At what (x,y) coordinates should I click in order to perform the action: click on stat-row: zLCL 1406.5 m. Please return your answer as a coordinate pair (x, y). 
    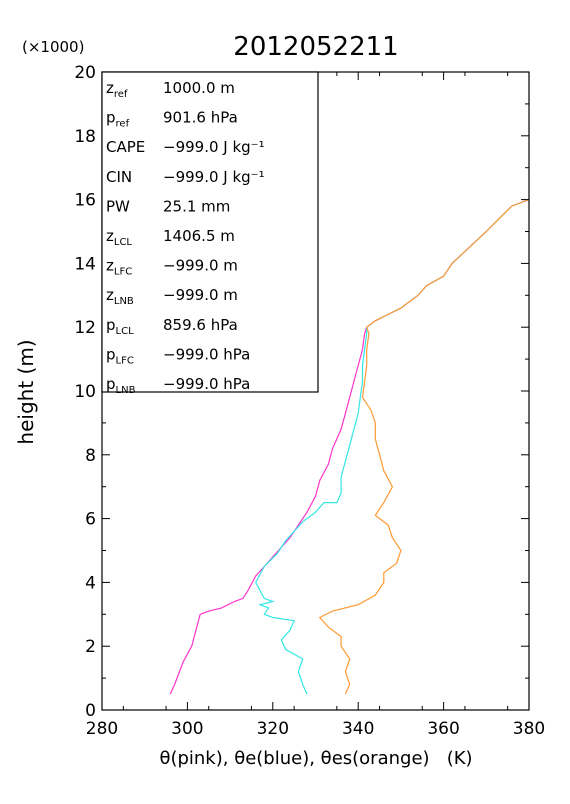
    Looking at the image, I should click on (170, 237).